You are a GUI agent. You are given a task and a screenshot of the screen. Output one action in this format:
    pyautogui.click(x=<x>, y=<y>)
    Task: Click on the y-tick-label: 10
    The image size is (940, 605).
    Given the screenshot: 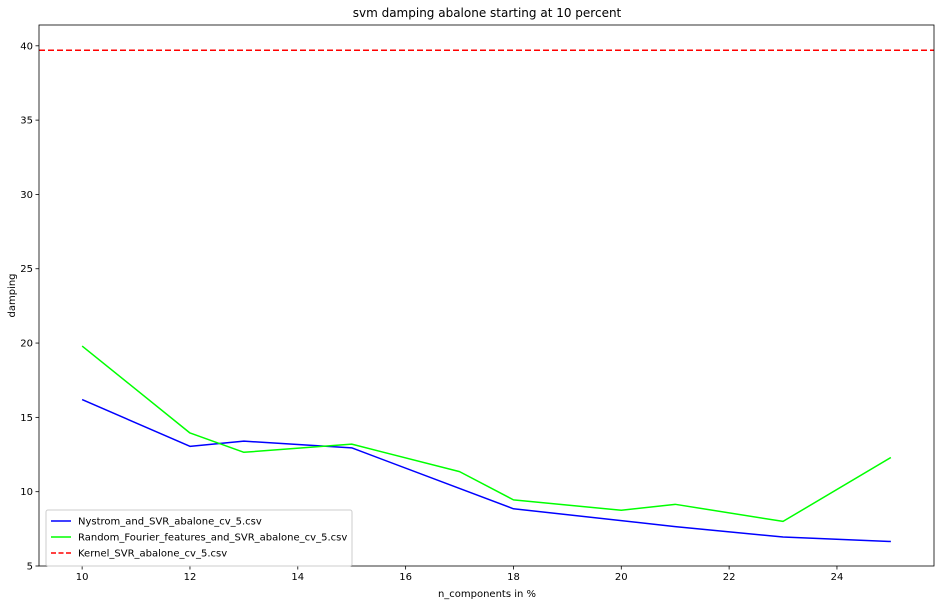 What is the action you would take?
    pyautogui.click(x=26, y=492)
    